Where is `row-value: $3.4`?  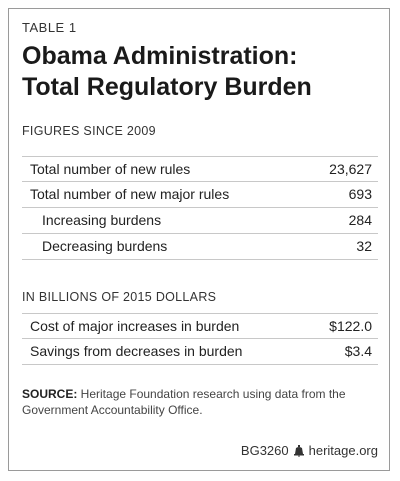
row-value: $3.4 is located at coordinates (358, 351).